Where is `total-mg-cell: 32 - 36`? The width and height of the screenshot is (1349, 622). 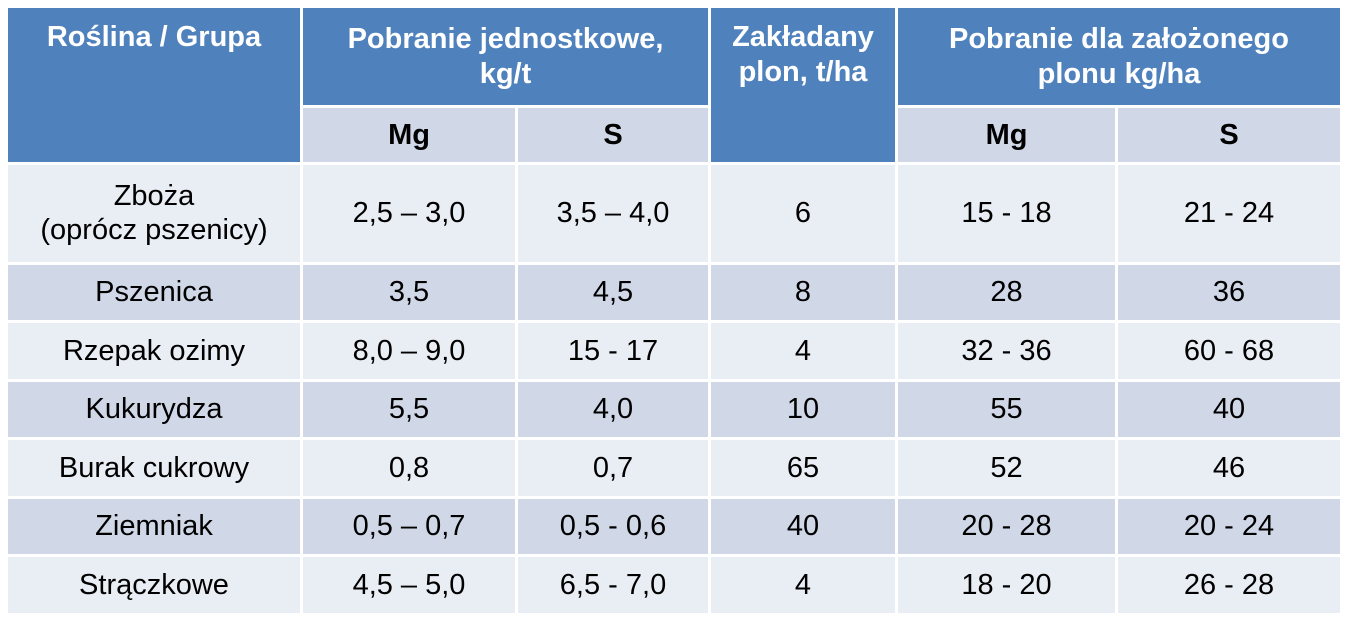 total-mg-cell: 32 - 36 is located at coordinates (1006, 351).